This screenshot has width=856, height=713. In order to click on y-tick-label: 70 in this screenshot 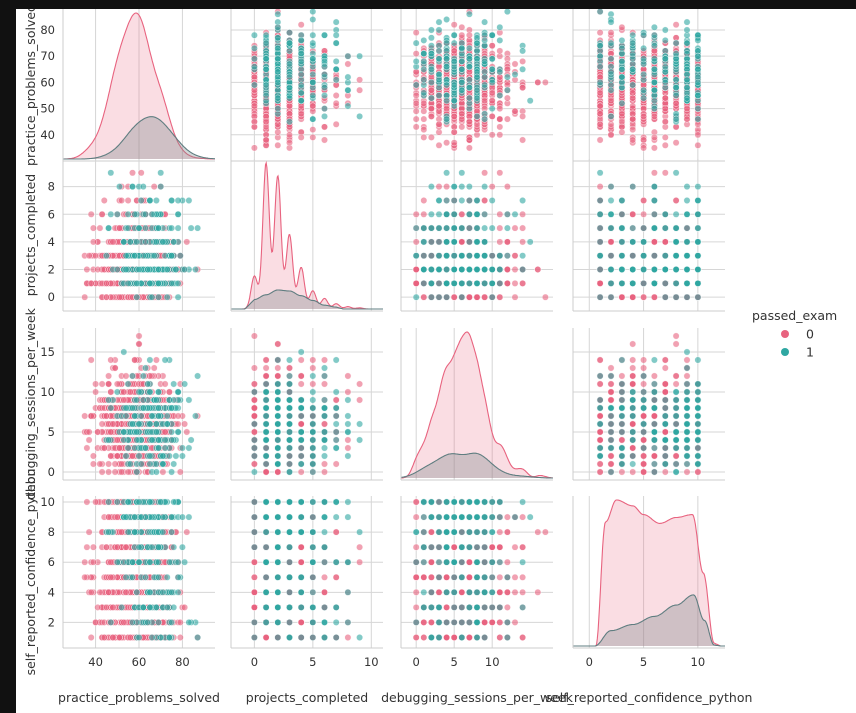, I will do `click(47, 56)`.